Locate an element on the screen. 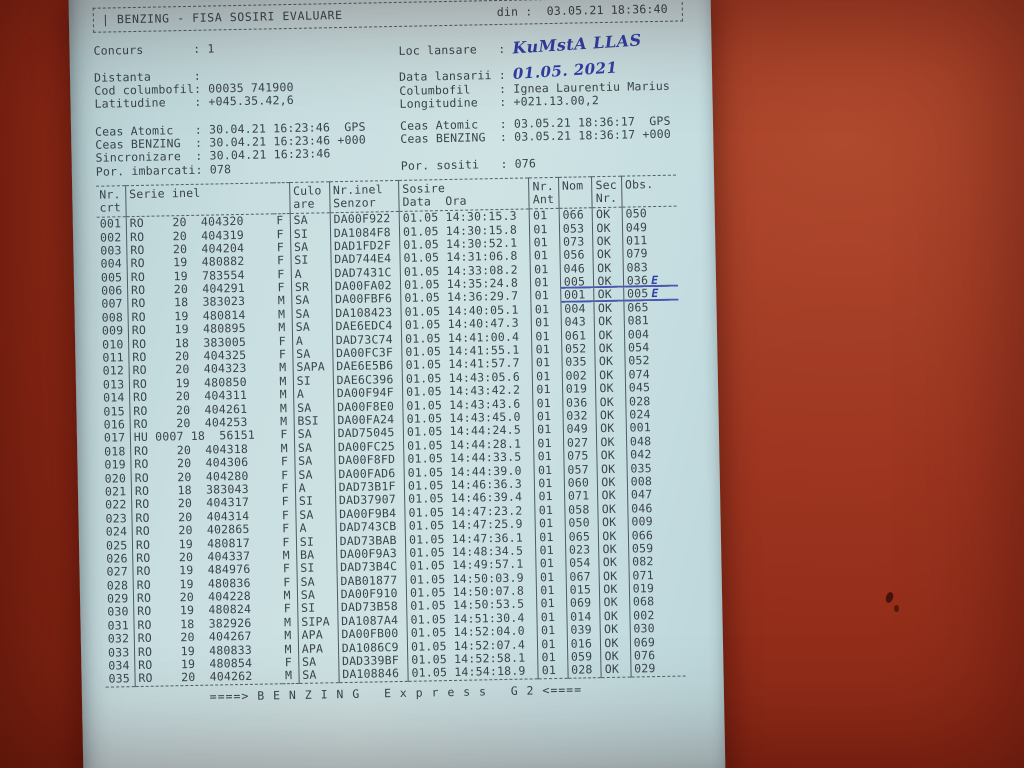  sensor-ring: DAD743CB is located at coordinates (370, 527).